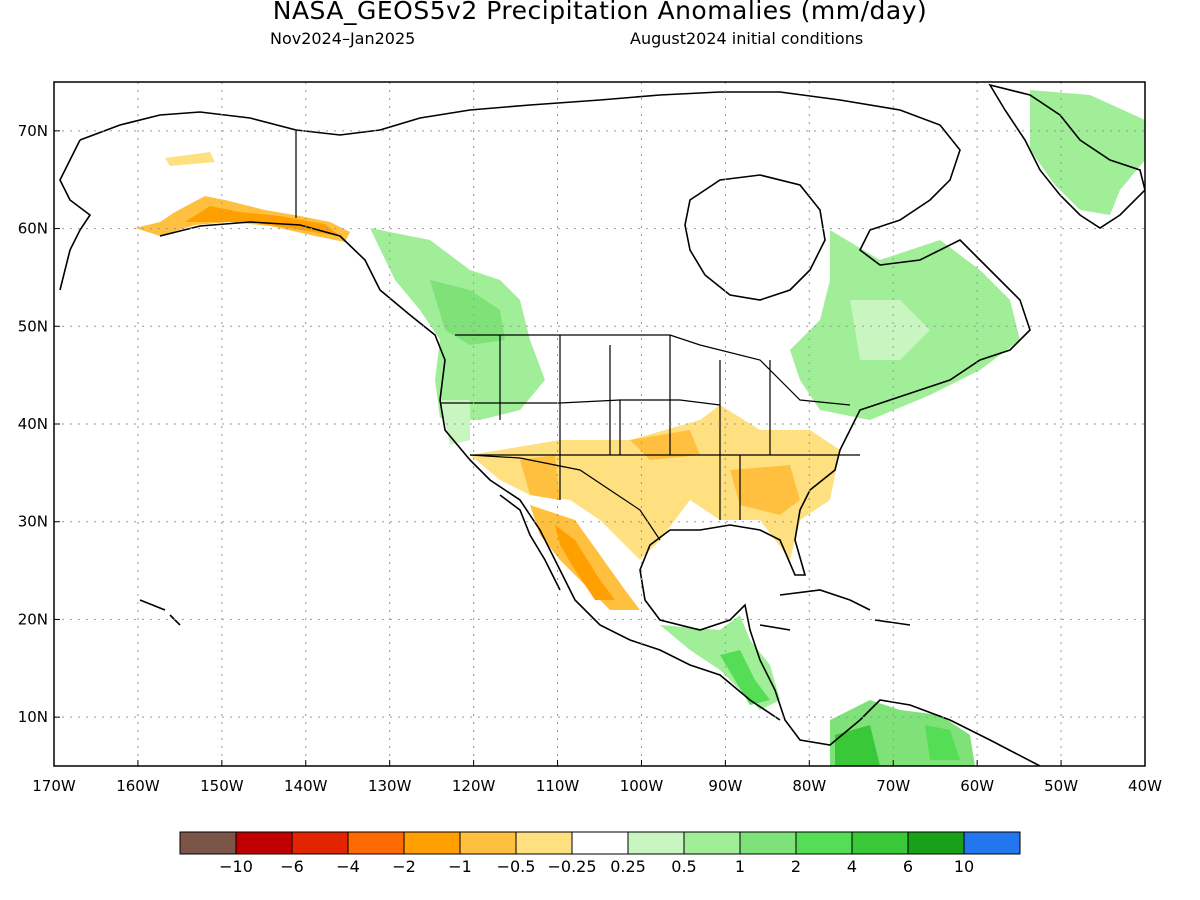  What do you see at coordinates (474, 786) in the screenshot?
I see `lon-tick-label: 120W` at bounding box center [474, 786].